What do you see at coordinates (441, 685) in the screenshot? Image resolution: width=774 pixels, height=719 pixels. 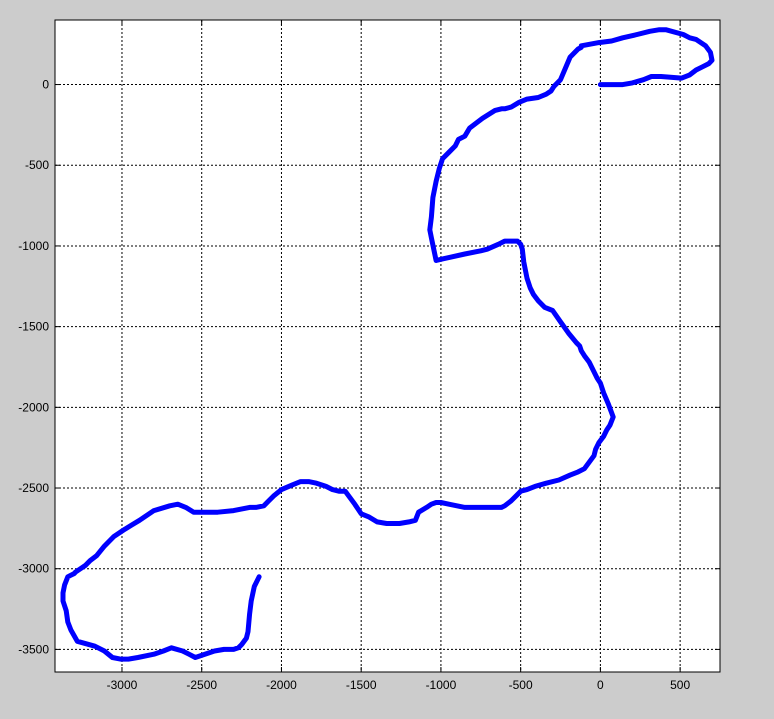 I see `x-tick-label: -1000` at bounding box center [441, 685].